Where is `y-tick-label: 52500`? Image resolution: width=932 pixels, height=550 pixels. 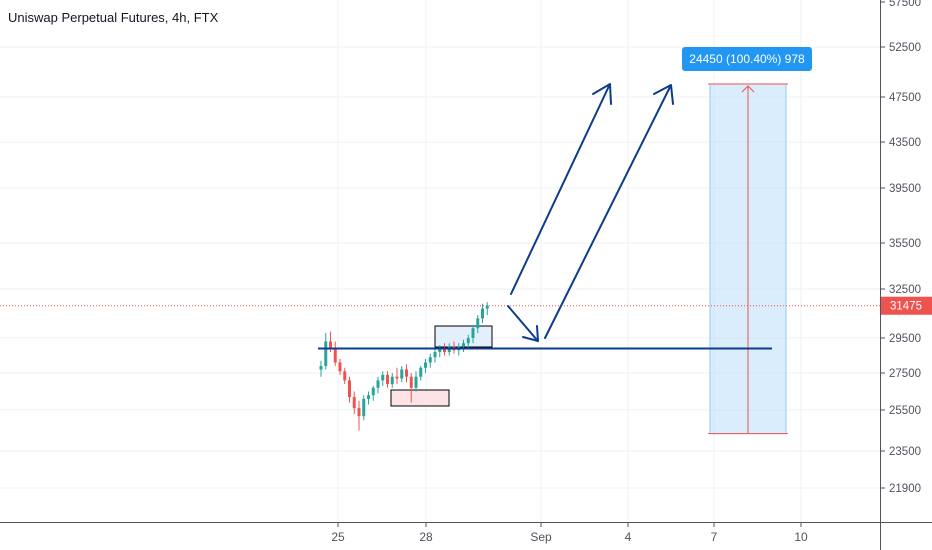 y-tick-label: 52500 is located at coordinates (905, 48).